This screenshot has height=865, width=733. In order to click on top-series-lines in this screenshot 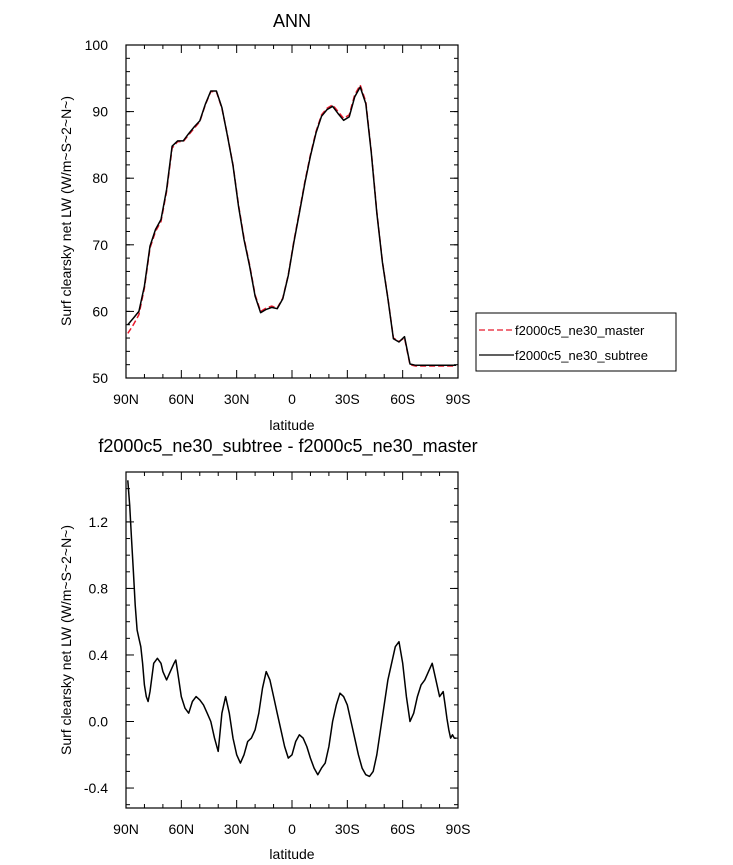, I will do `click(292, 225)`.